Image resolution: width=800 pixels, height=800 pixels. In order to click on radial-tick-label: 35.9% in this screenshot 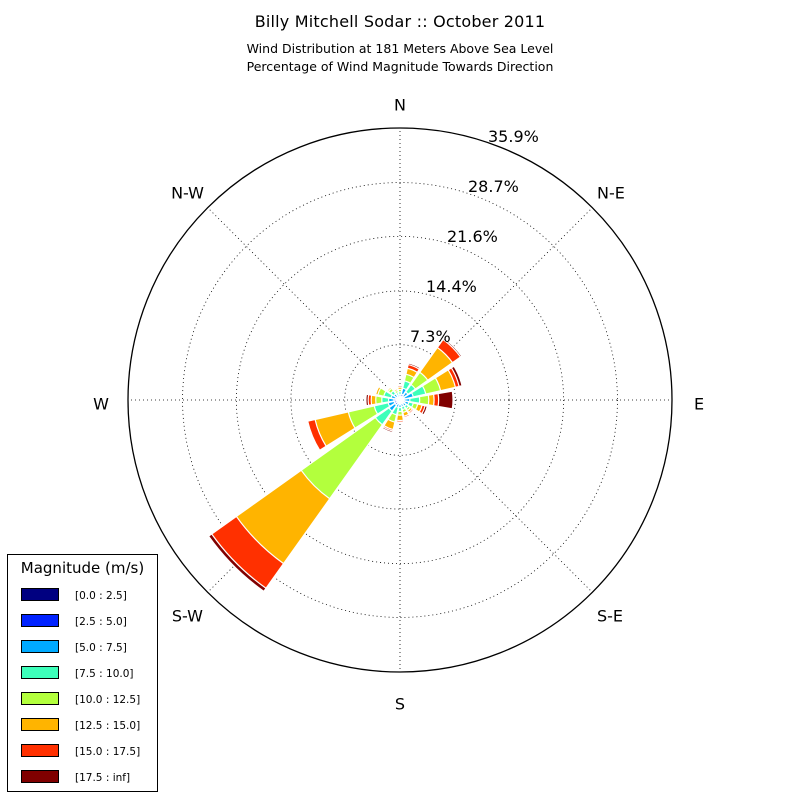, I will do `click(513, 136)`.